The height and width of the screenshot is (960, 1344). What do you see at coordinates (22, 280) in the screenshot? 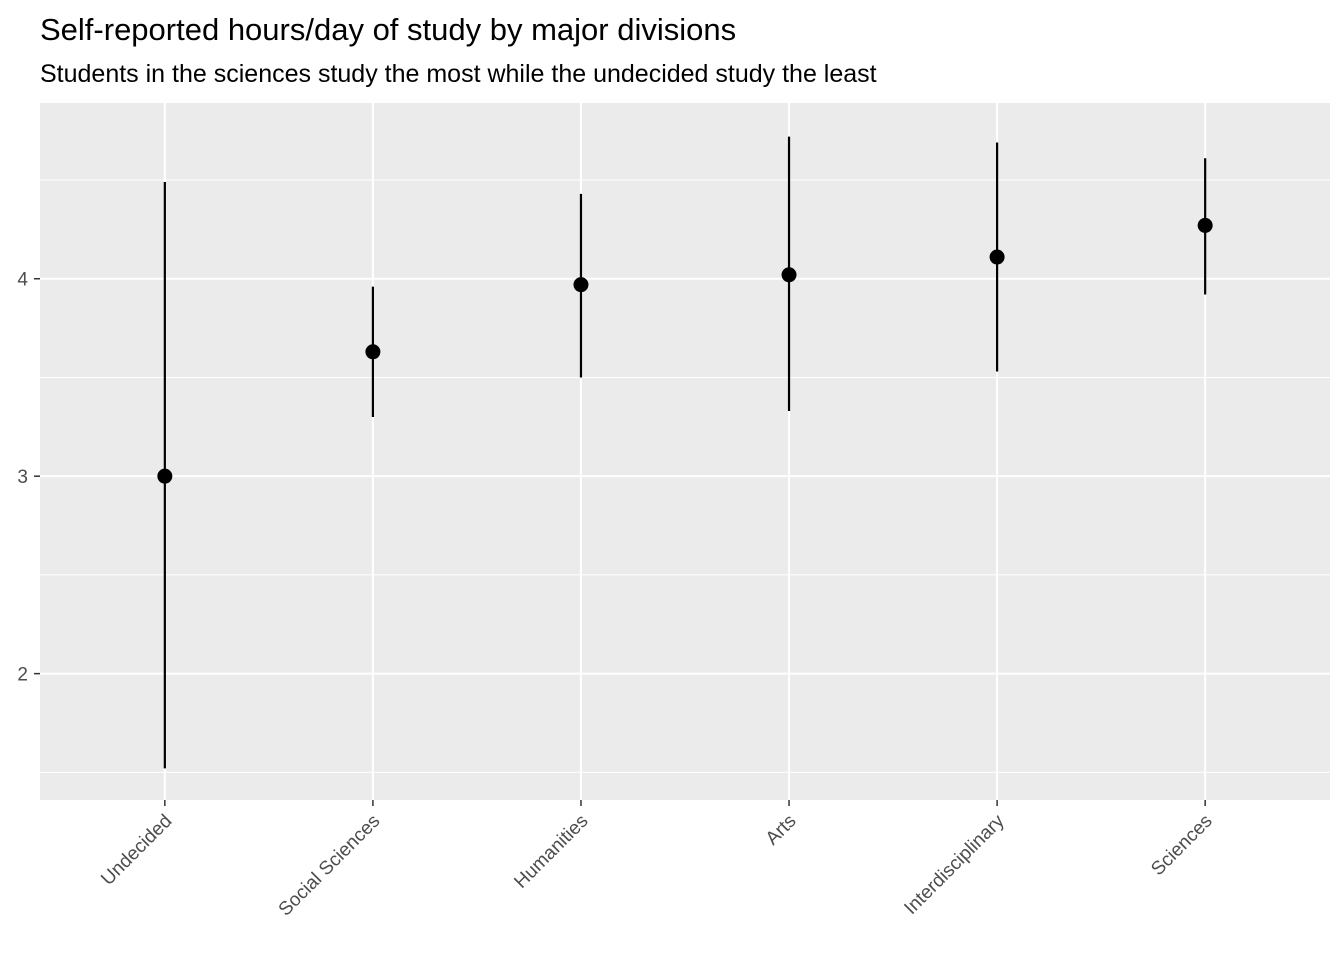
I see `y-tick-label: 4` at bounding box center [22, 280].